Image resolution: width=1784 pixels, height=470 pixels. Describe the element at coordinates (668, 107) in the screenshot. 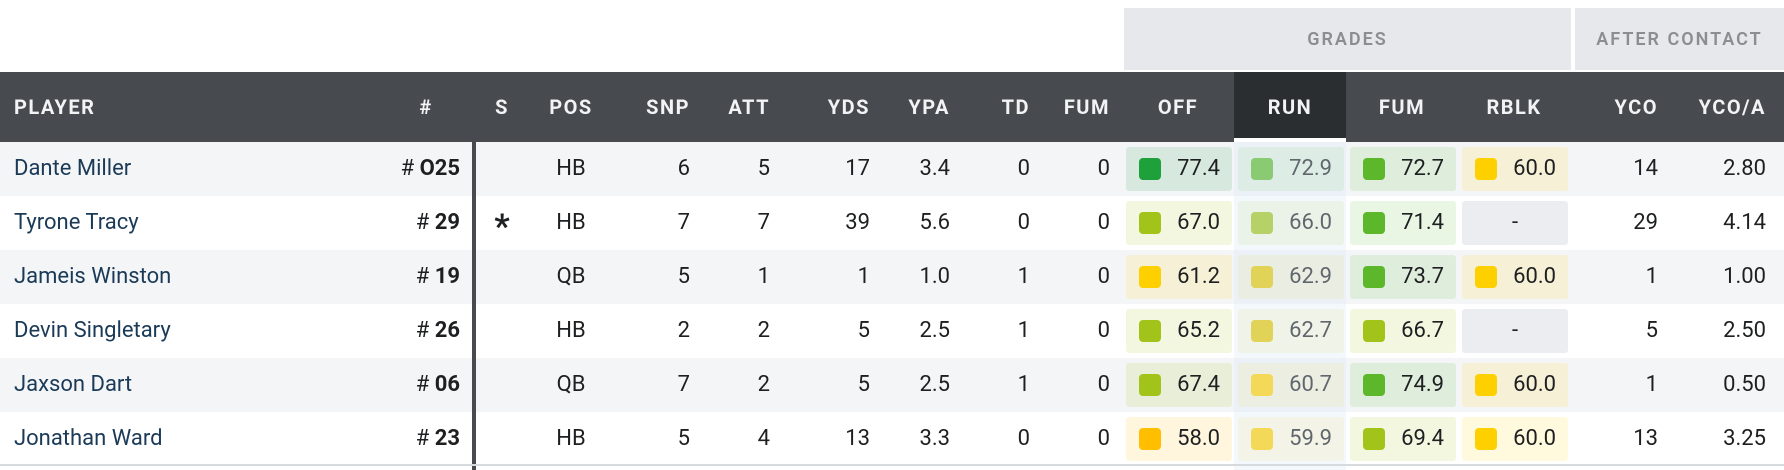

I see `col-header-snp: SNP` at that location.